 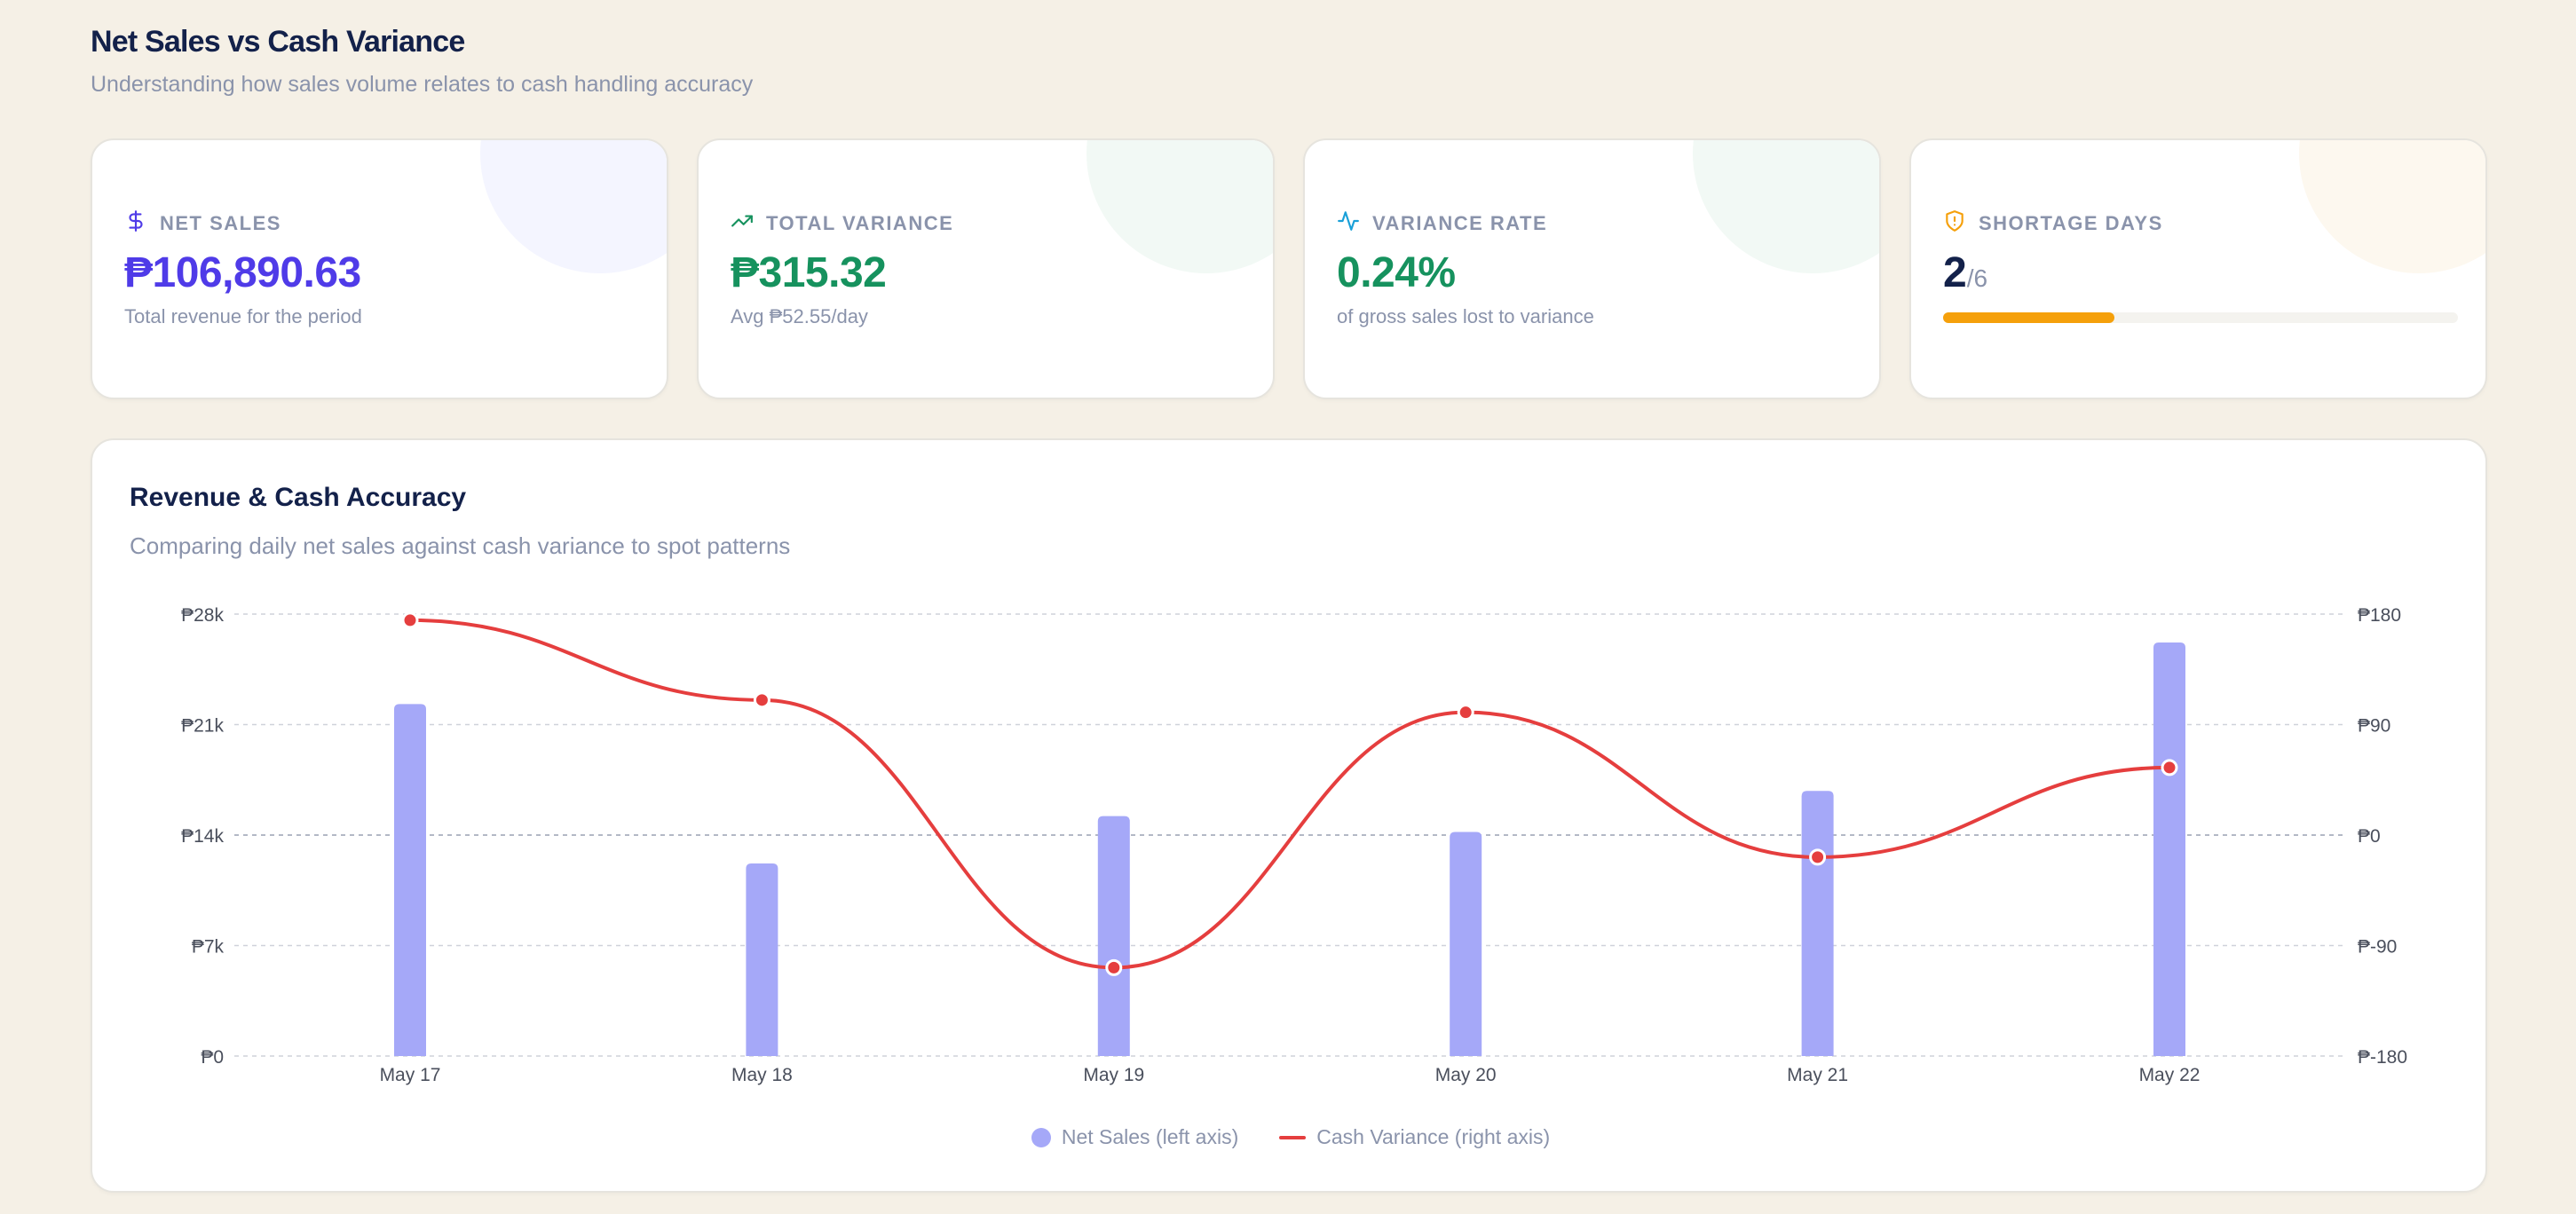 What do you see at coordinates (220, 223) in the screenshot?
I see `net-sales-label: NET SALES` at bounding box center [220, 223].